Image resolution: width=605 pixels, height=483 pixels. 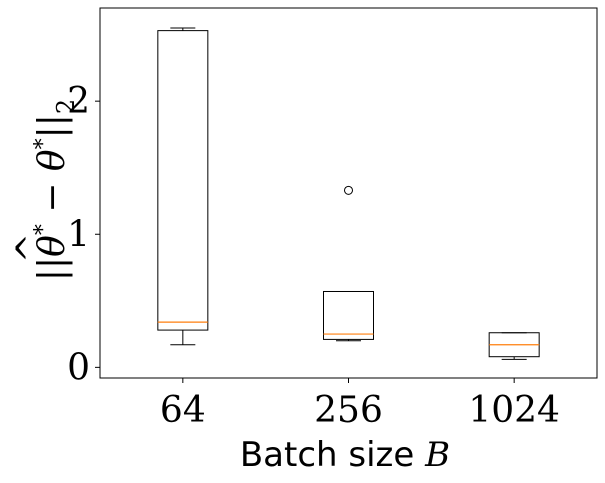 I want to click on y-tick-label-2: 2, so click(x=78, y=101).